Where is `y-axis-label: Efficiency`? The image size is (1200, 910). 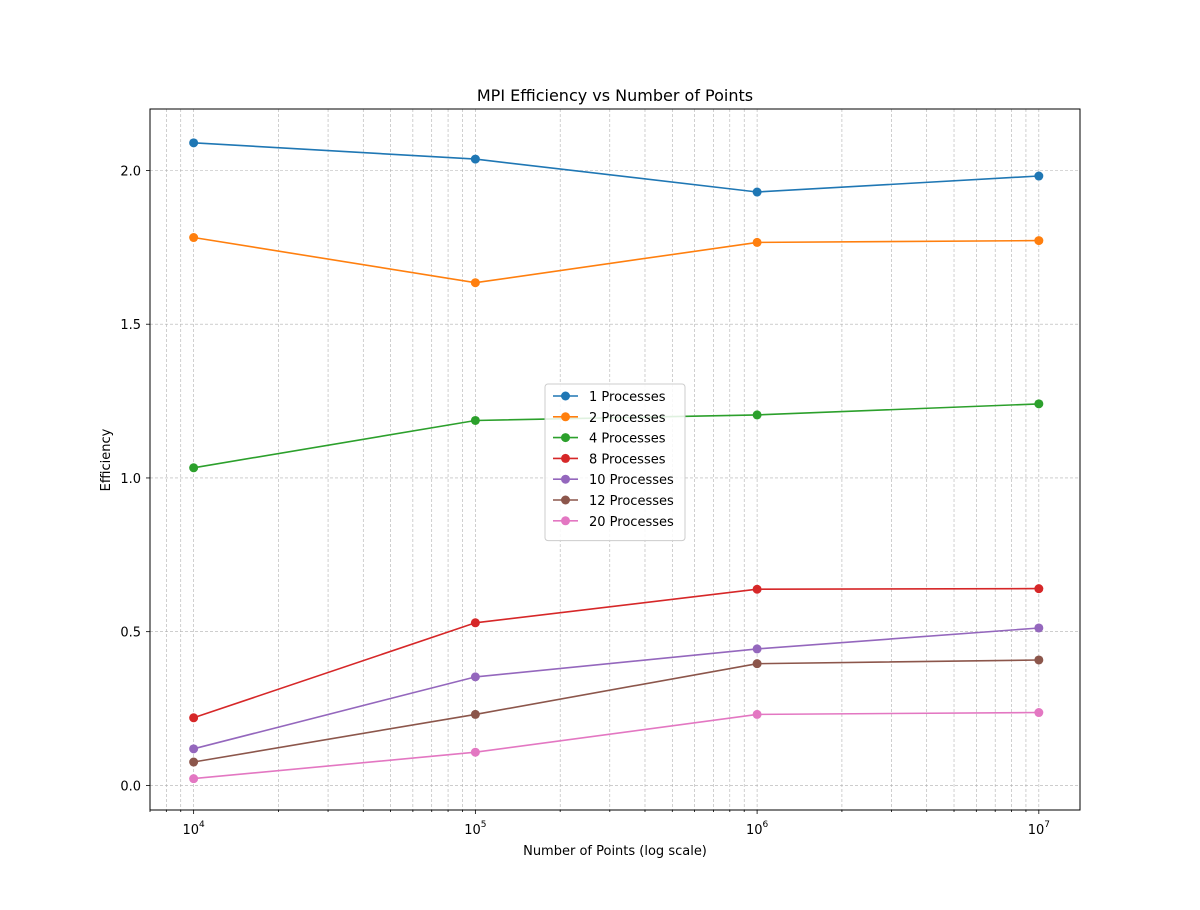
y-axis-label: Efficiency is located at coordinates (106, 459).